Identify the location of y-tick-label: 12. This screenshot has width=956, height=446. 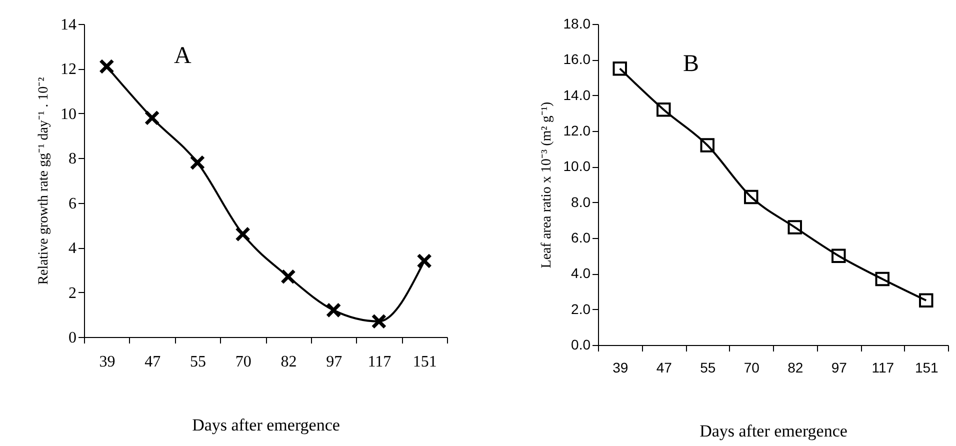
(68, 69).